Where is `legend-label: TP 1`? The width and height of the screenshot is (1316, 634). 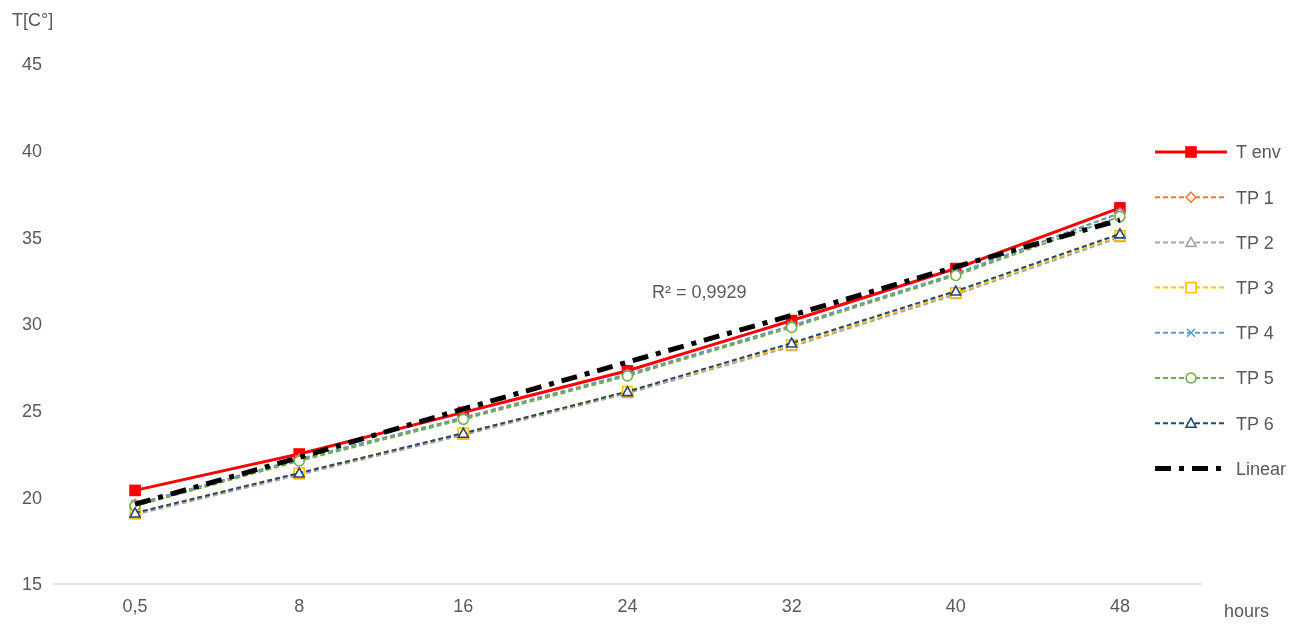 legend-label: TP 1 is located at coordinates (1255, 197).